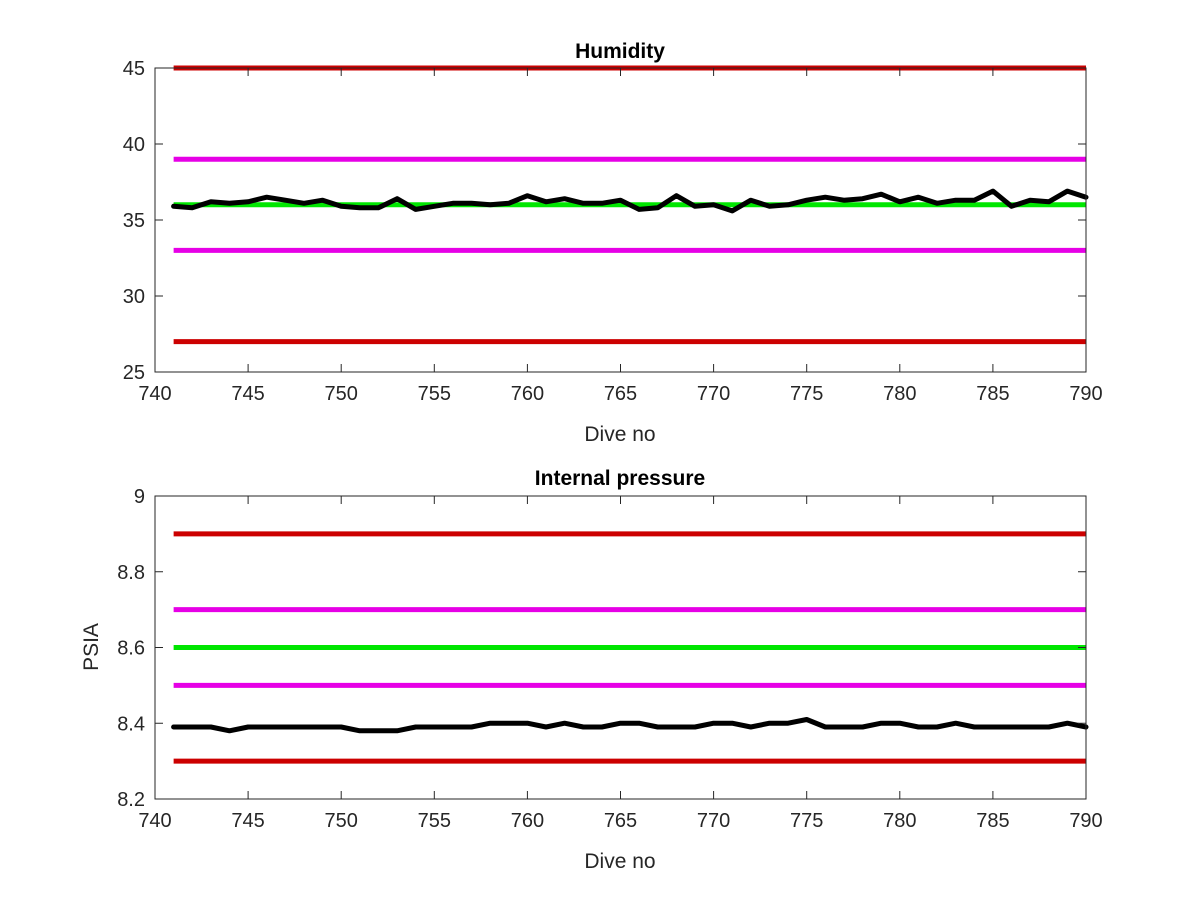 This screenshot has height=900, width=1200. Describe the element at coordinates (131, 649) in the screenshot. I see `pressure-y-tick-label: 8.6` at that location.